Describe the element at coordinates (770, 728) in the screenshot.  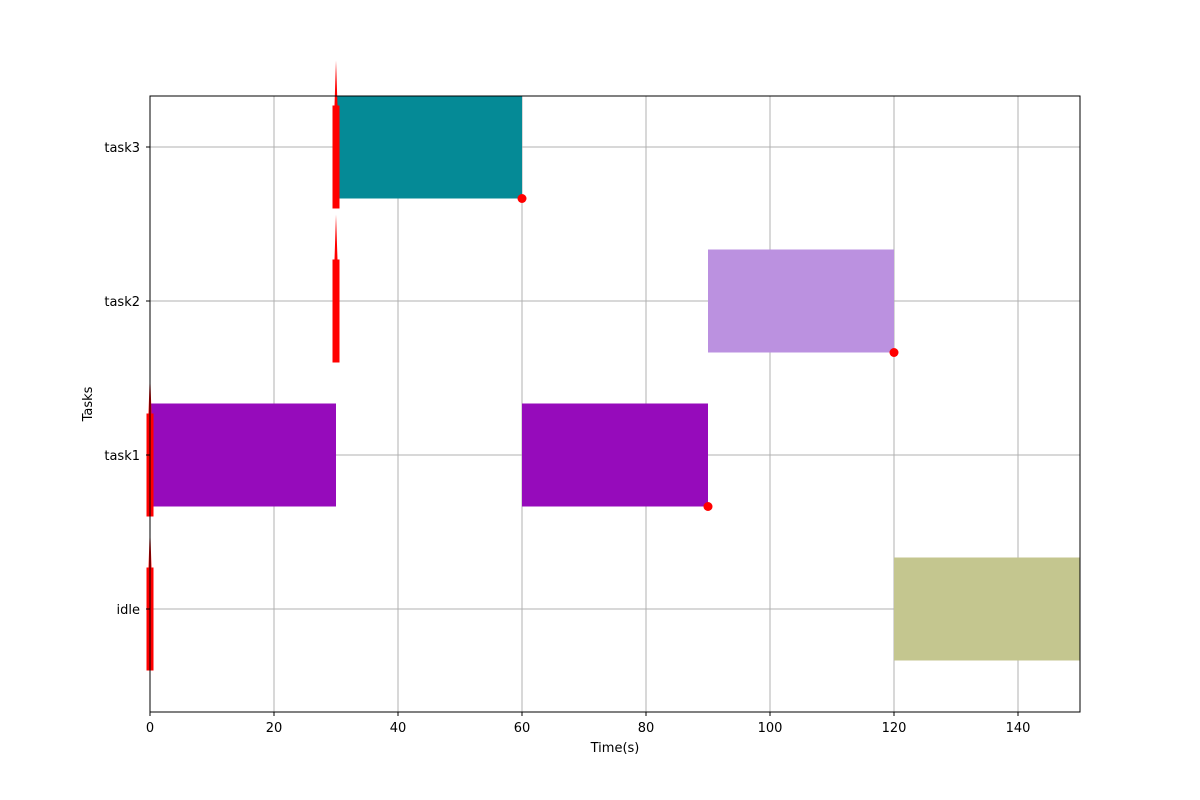
I see `x-tick-label-100: 100` at that location.